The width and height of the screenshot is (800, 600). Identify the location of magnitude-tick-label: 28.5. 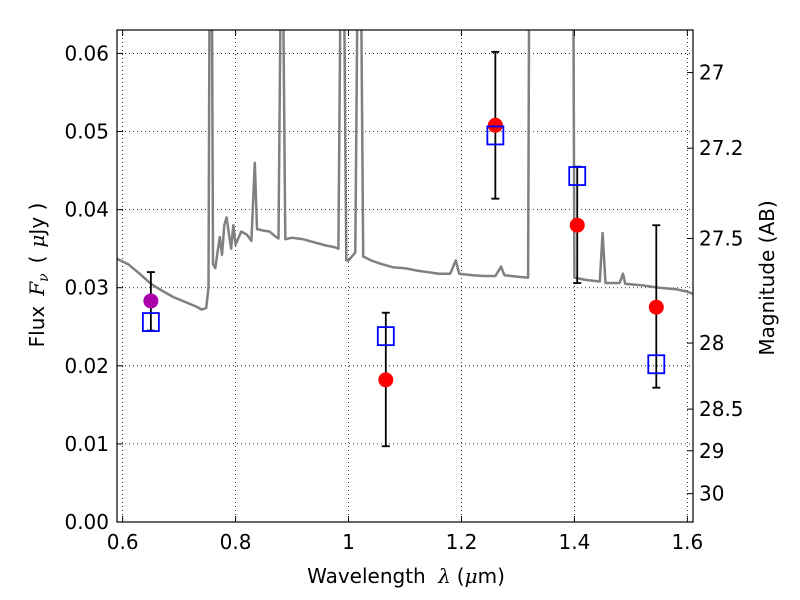
(721, 409).